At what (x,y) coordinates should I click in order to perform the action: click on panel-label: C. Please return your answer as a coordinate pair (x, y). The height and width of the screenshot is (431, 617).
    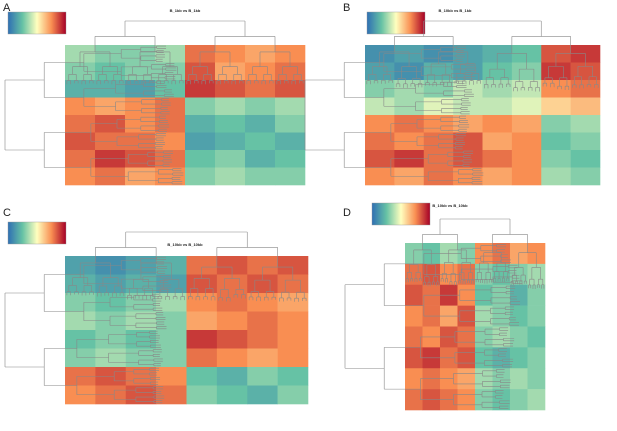
    Looking at the image, I should click on (7, 213).